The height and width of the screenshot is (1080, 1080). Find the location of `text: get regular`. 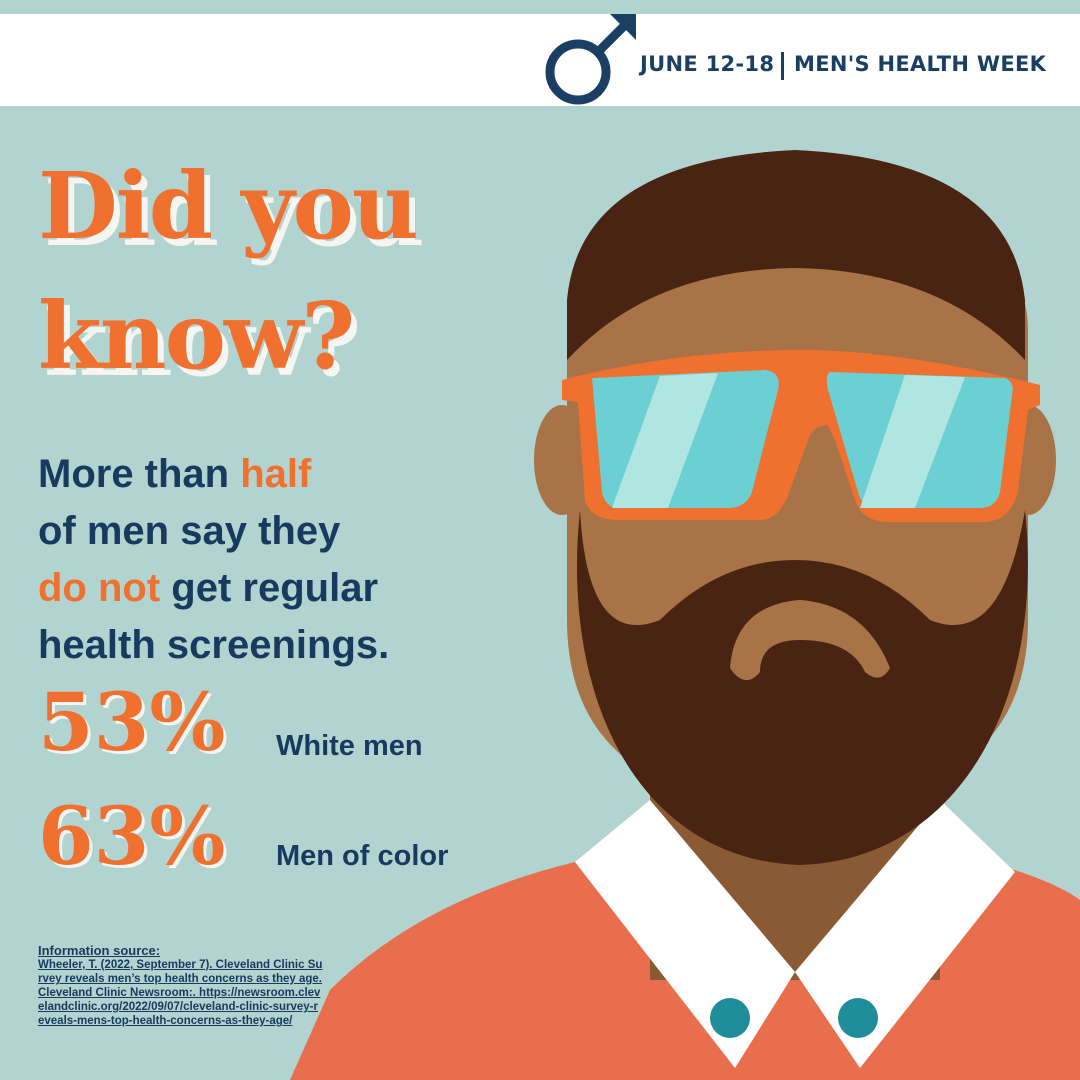

text: get regular is located at coordinates (269, 588).